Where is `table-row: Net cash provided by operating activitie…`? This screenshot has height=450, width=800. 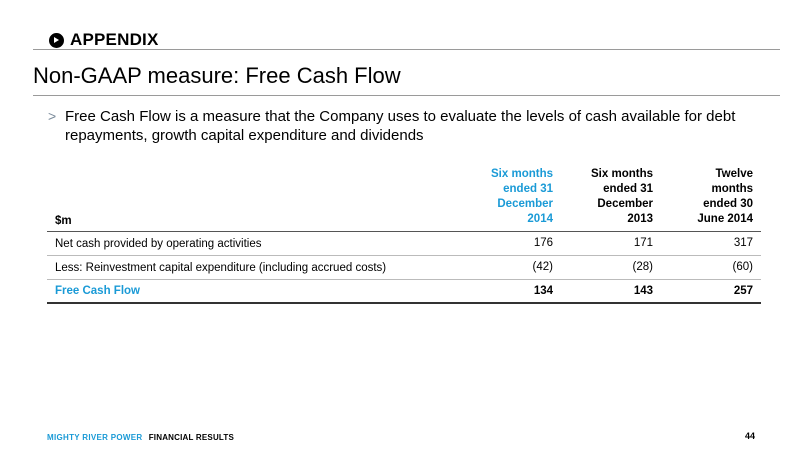 table-row: Net cash provided by operating activitie… is located at coordinates (404, 244).